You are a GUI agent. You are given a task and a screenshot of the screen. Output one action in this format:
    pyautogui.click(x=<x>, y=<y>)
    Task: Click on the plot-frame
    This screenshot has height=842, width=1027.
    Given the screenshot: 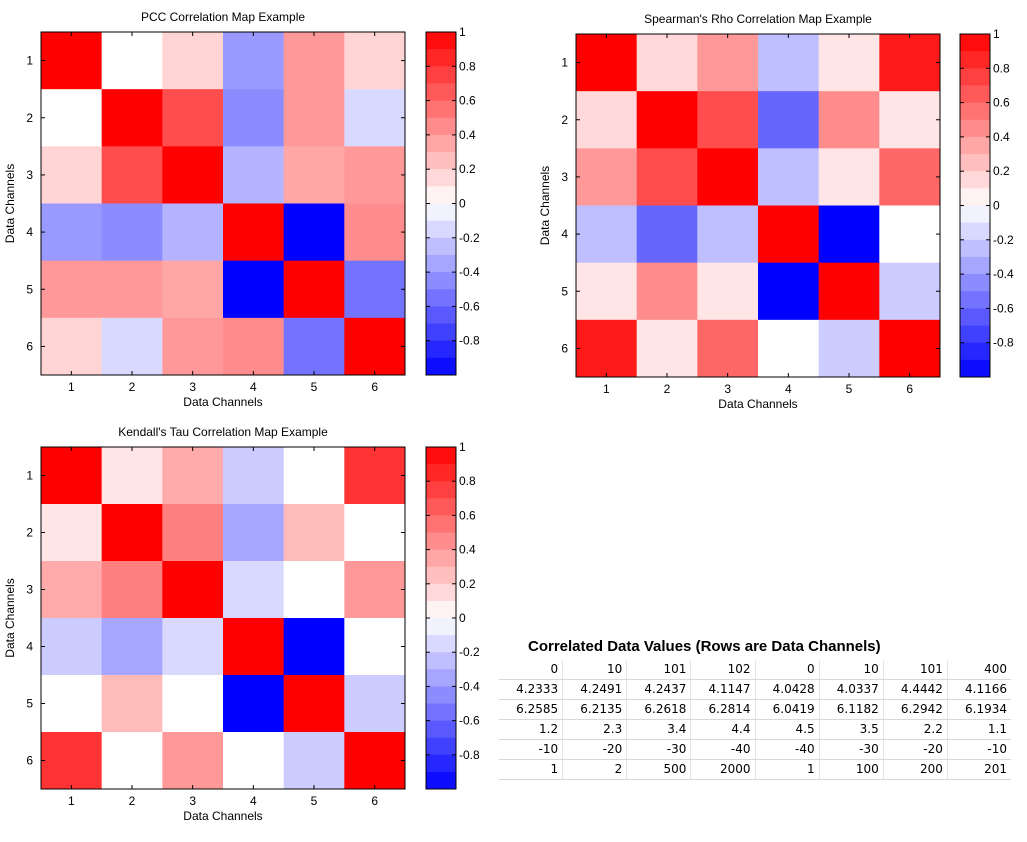 What is the action you would take?
    pyautogui.click(x=223, y=618)
    